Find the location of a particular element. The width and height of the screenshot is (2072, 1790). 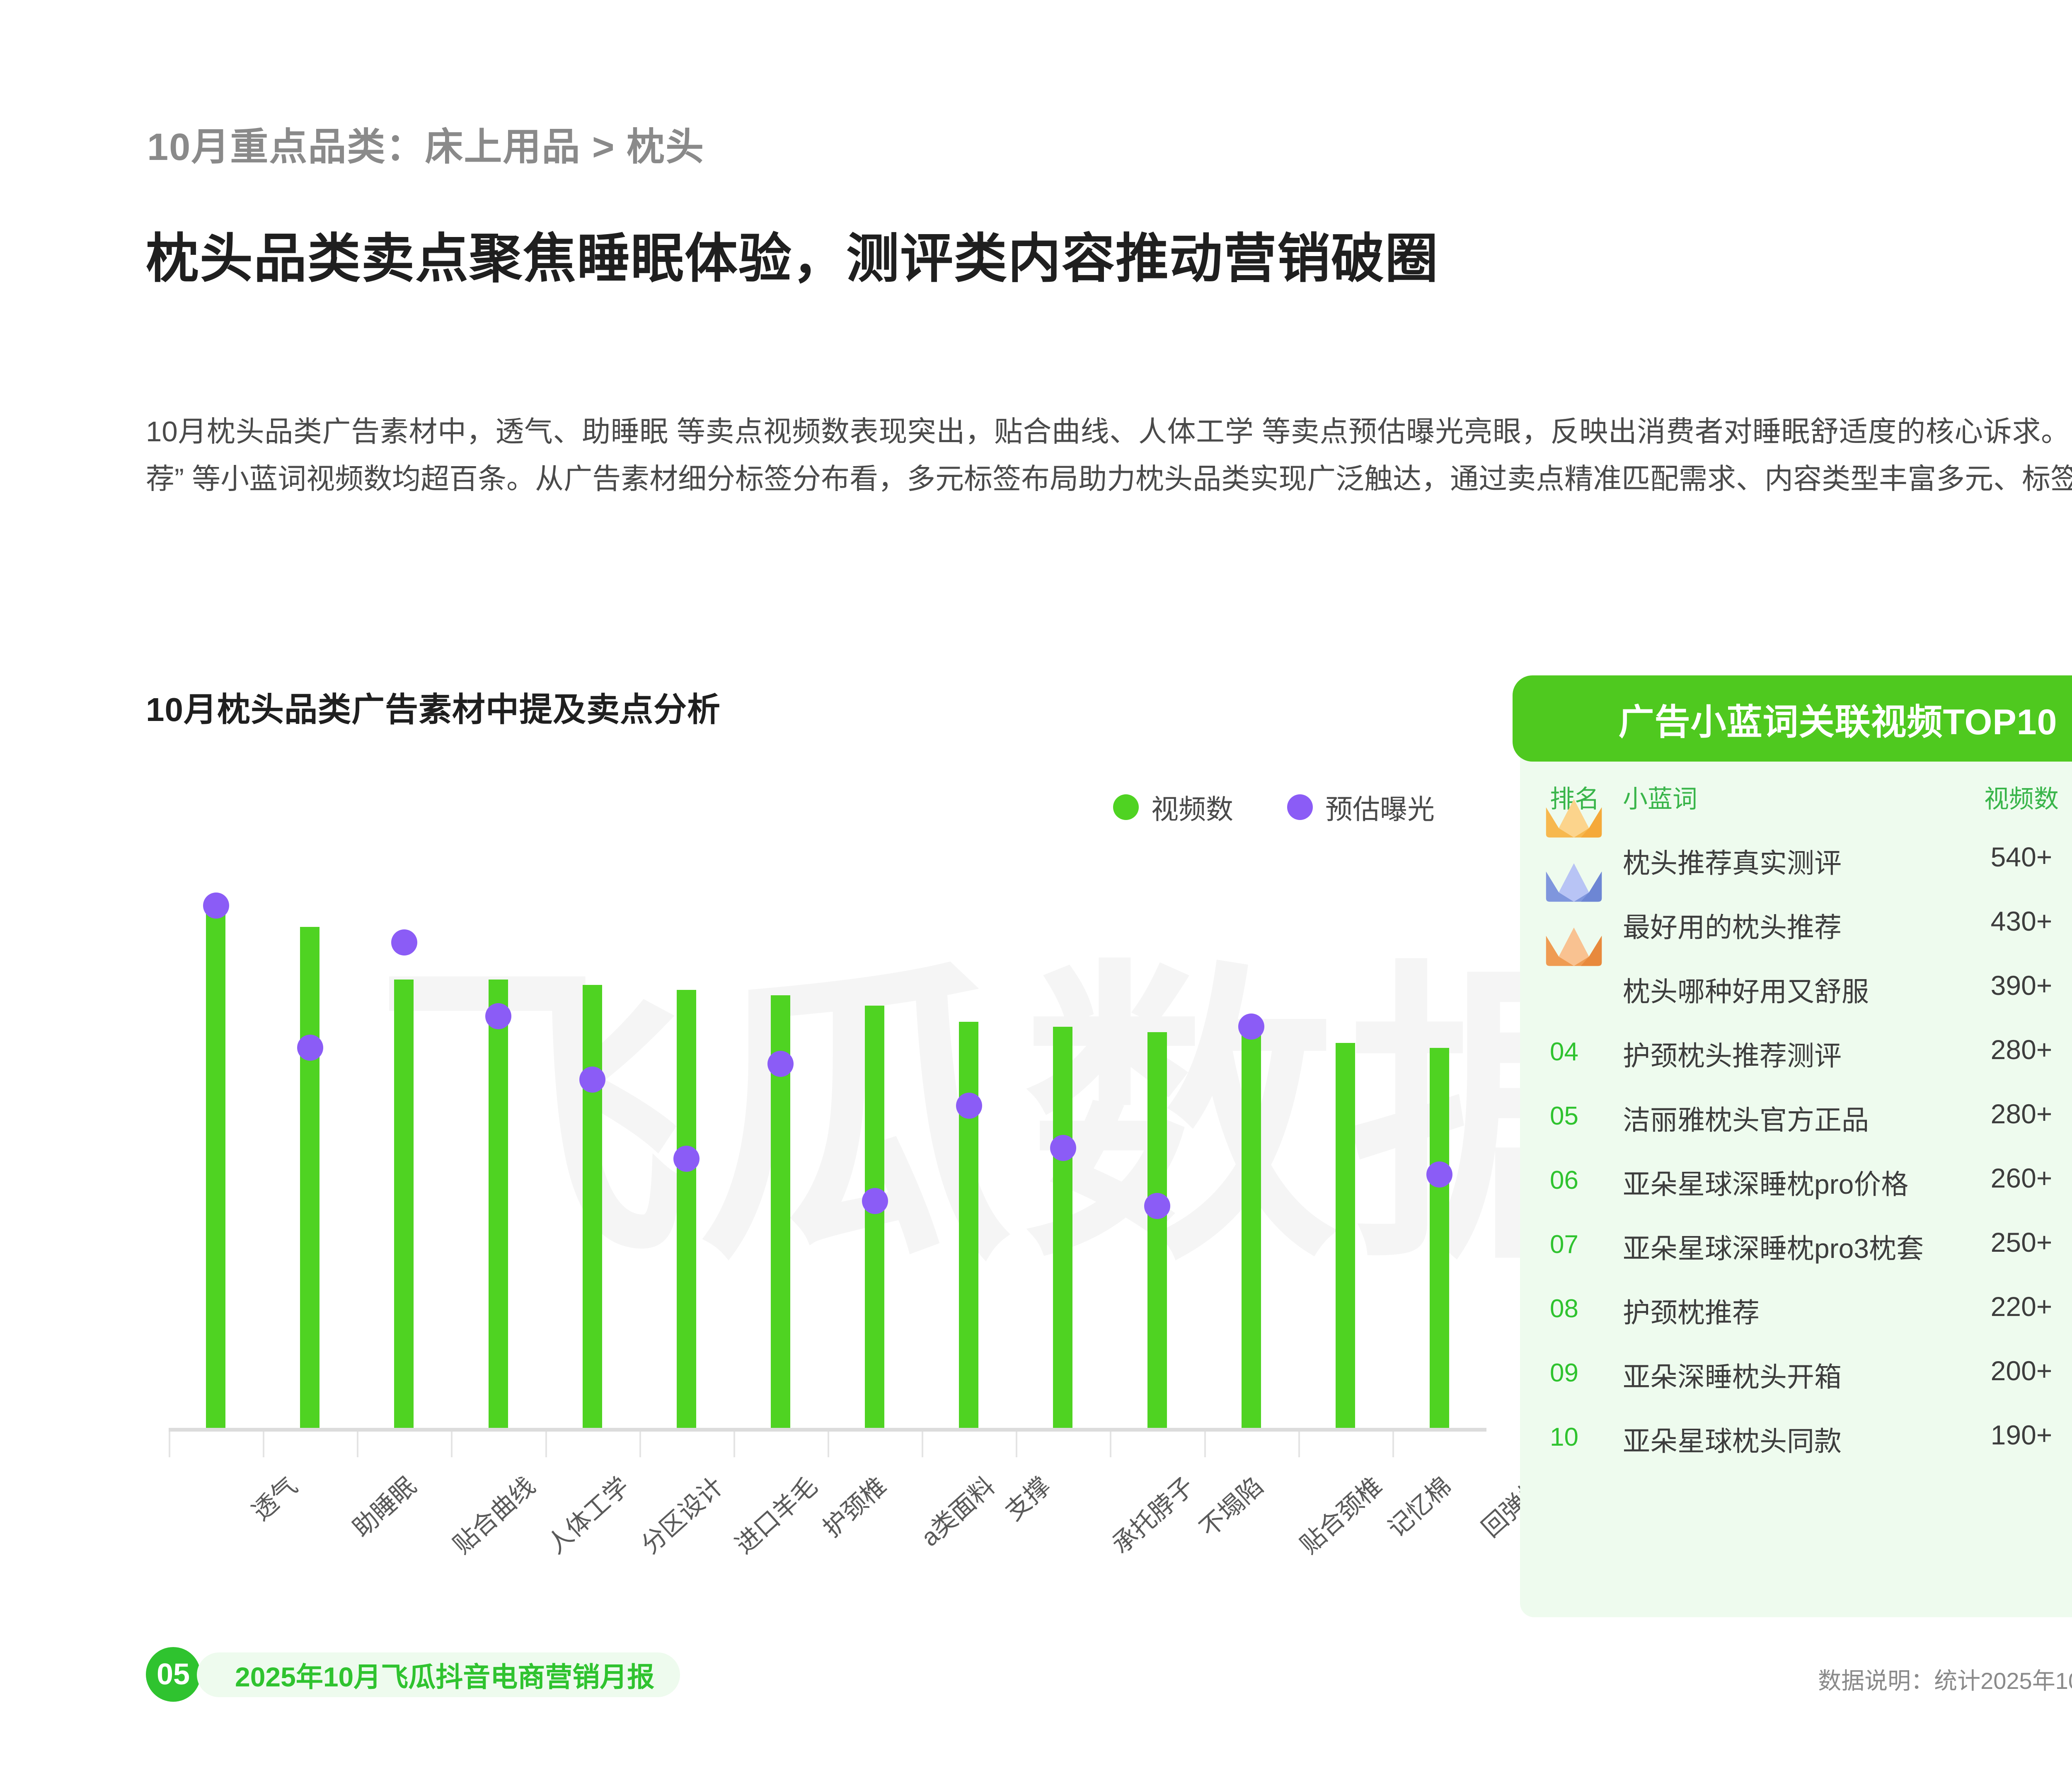

video-count-value: 540+ is located at coordinates (2021, 857).